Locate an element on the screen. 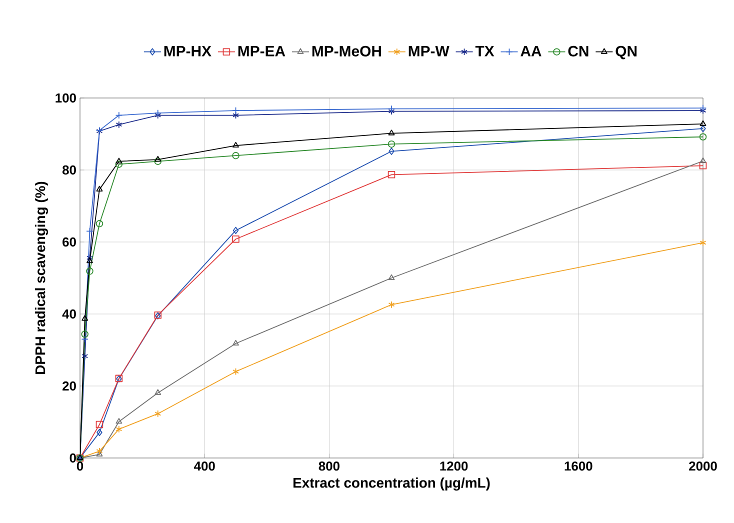  legend-label: MP-W is located at coordinates (429, 51).